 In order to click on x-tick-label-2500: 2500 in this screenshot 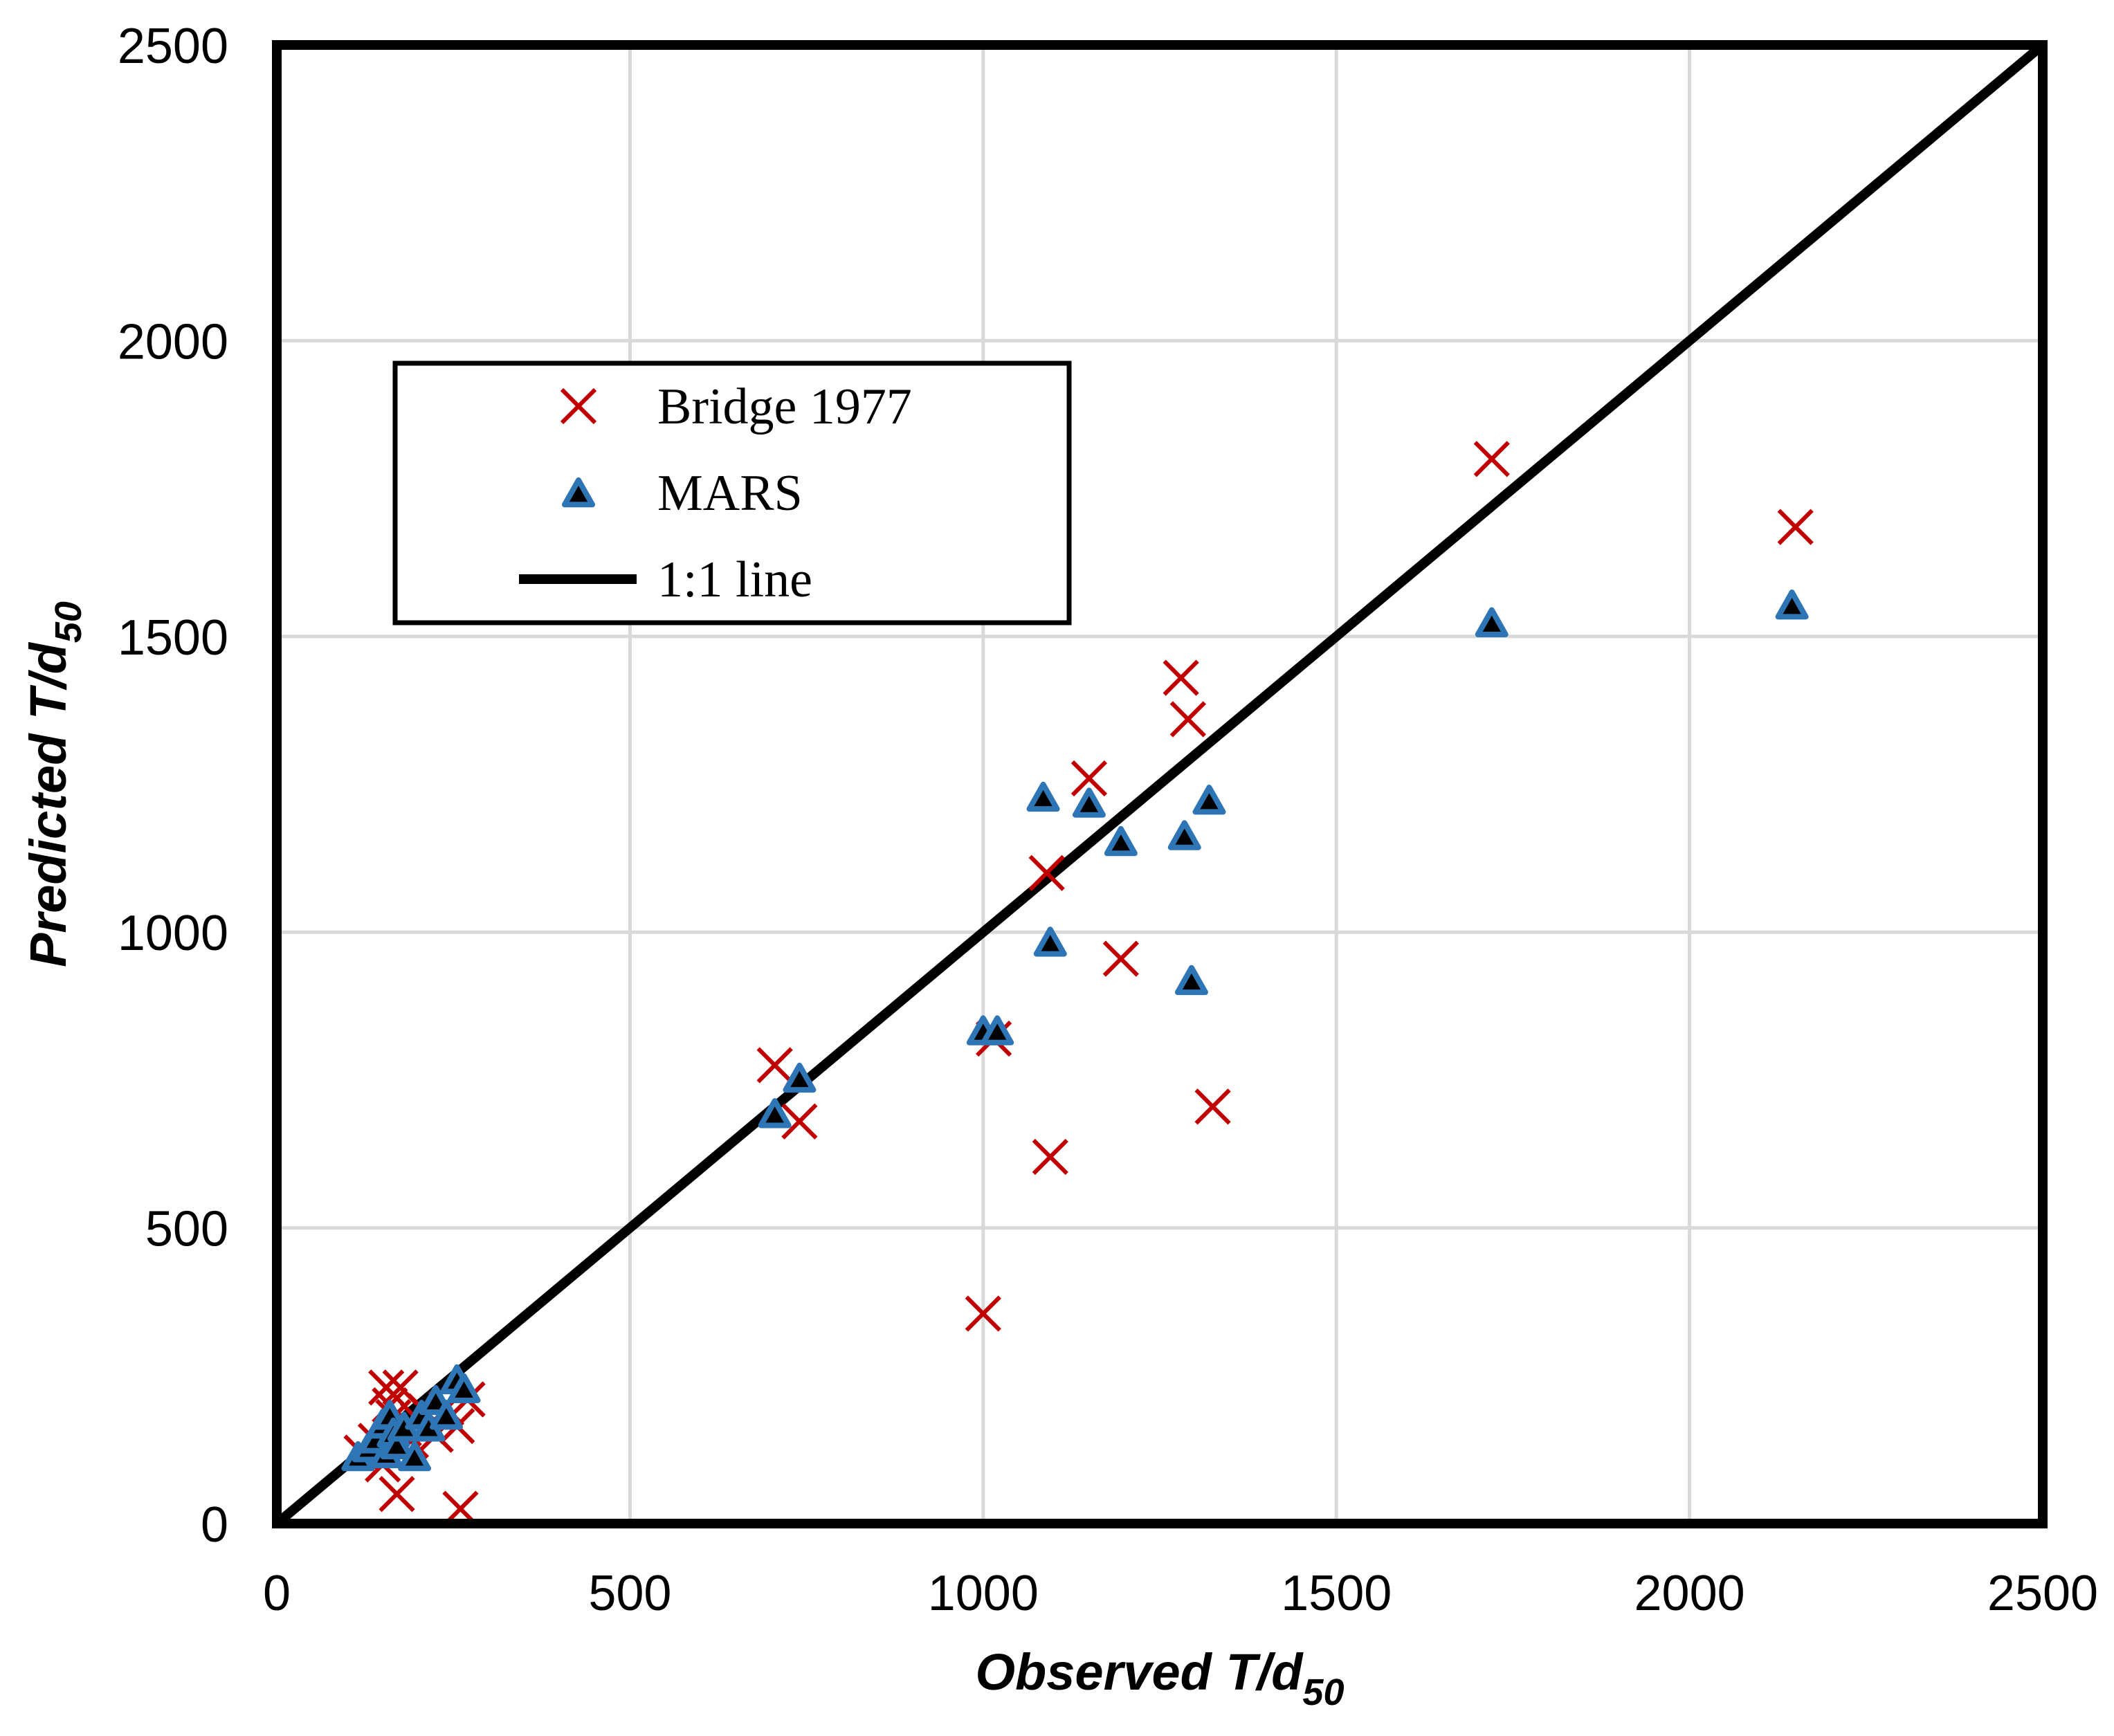, I will do `click(2042, 1594)`.